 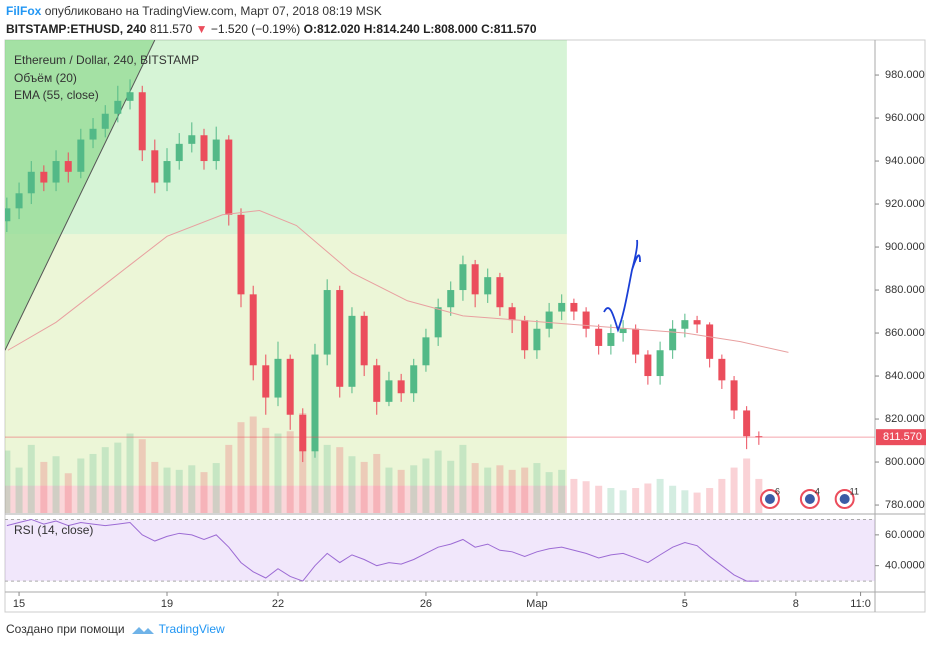 What do you see at coordinates (255, 29) in the screenshot?
I see `change: −1.520 (−0.19%)` at bounding box center [255, 29].